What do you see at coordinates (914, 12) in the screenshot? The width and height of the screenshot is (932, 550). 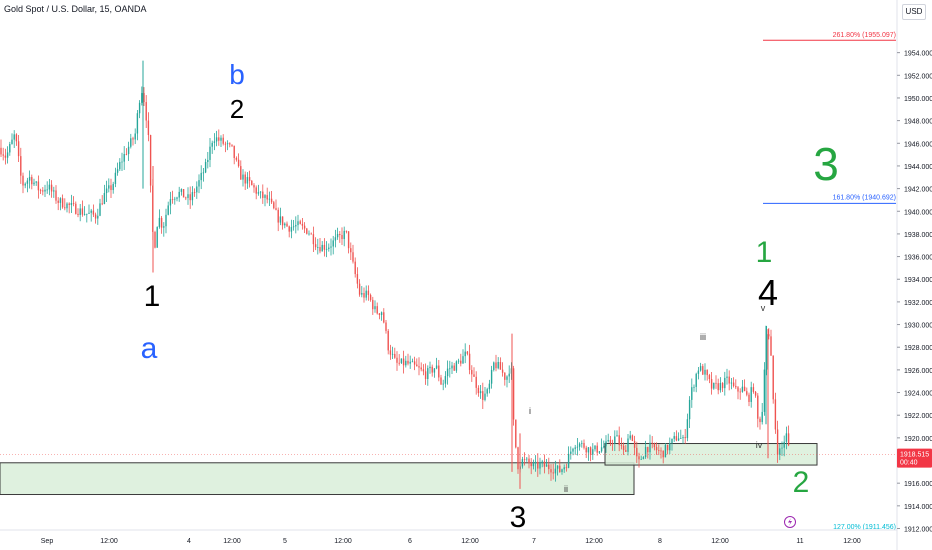 I see `currency-button: USD` at bounding box center [914, 12].